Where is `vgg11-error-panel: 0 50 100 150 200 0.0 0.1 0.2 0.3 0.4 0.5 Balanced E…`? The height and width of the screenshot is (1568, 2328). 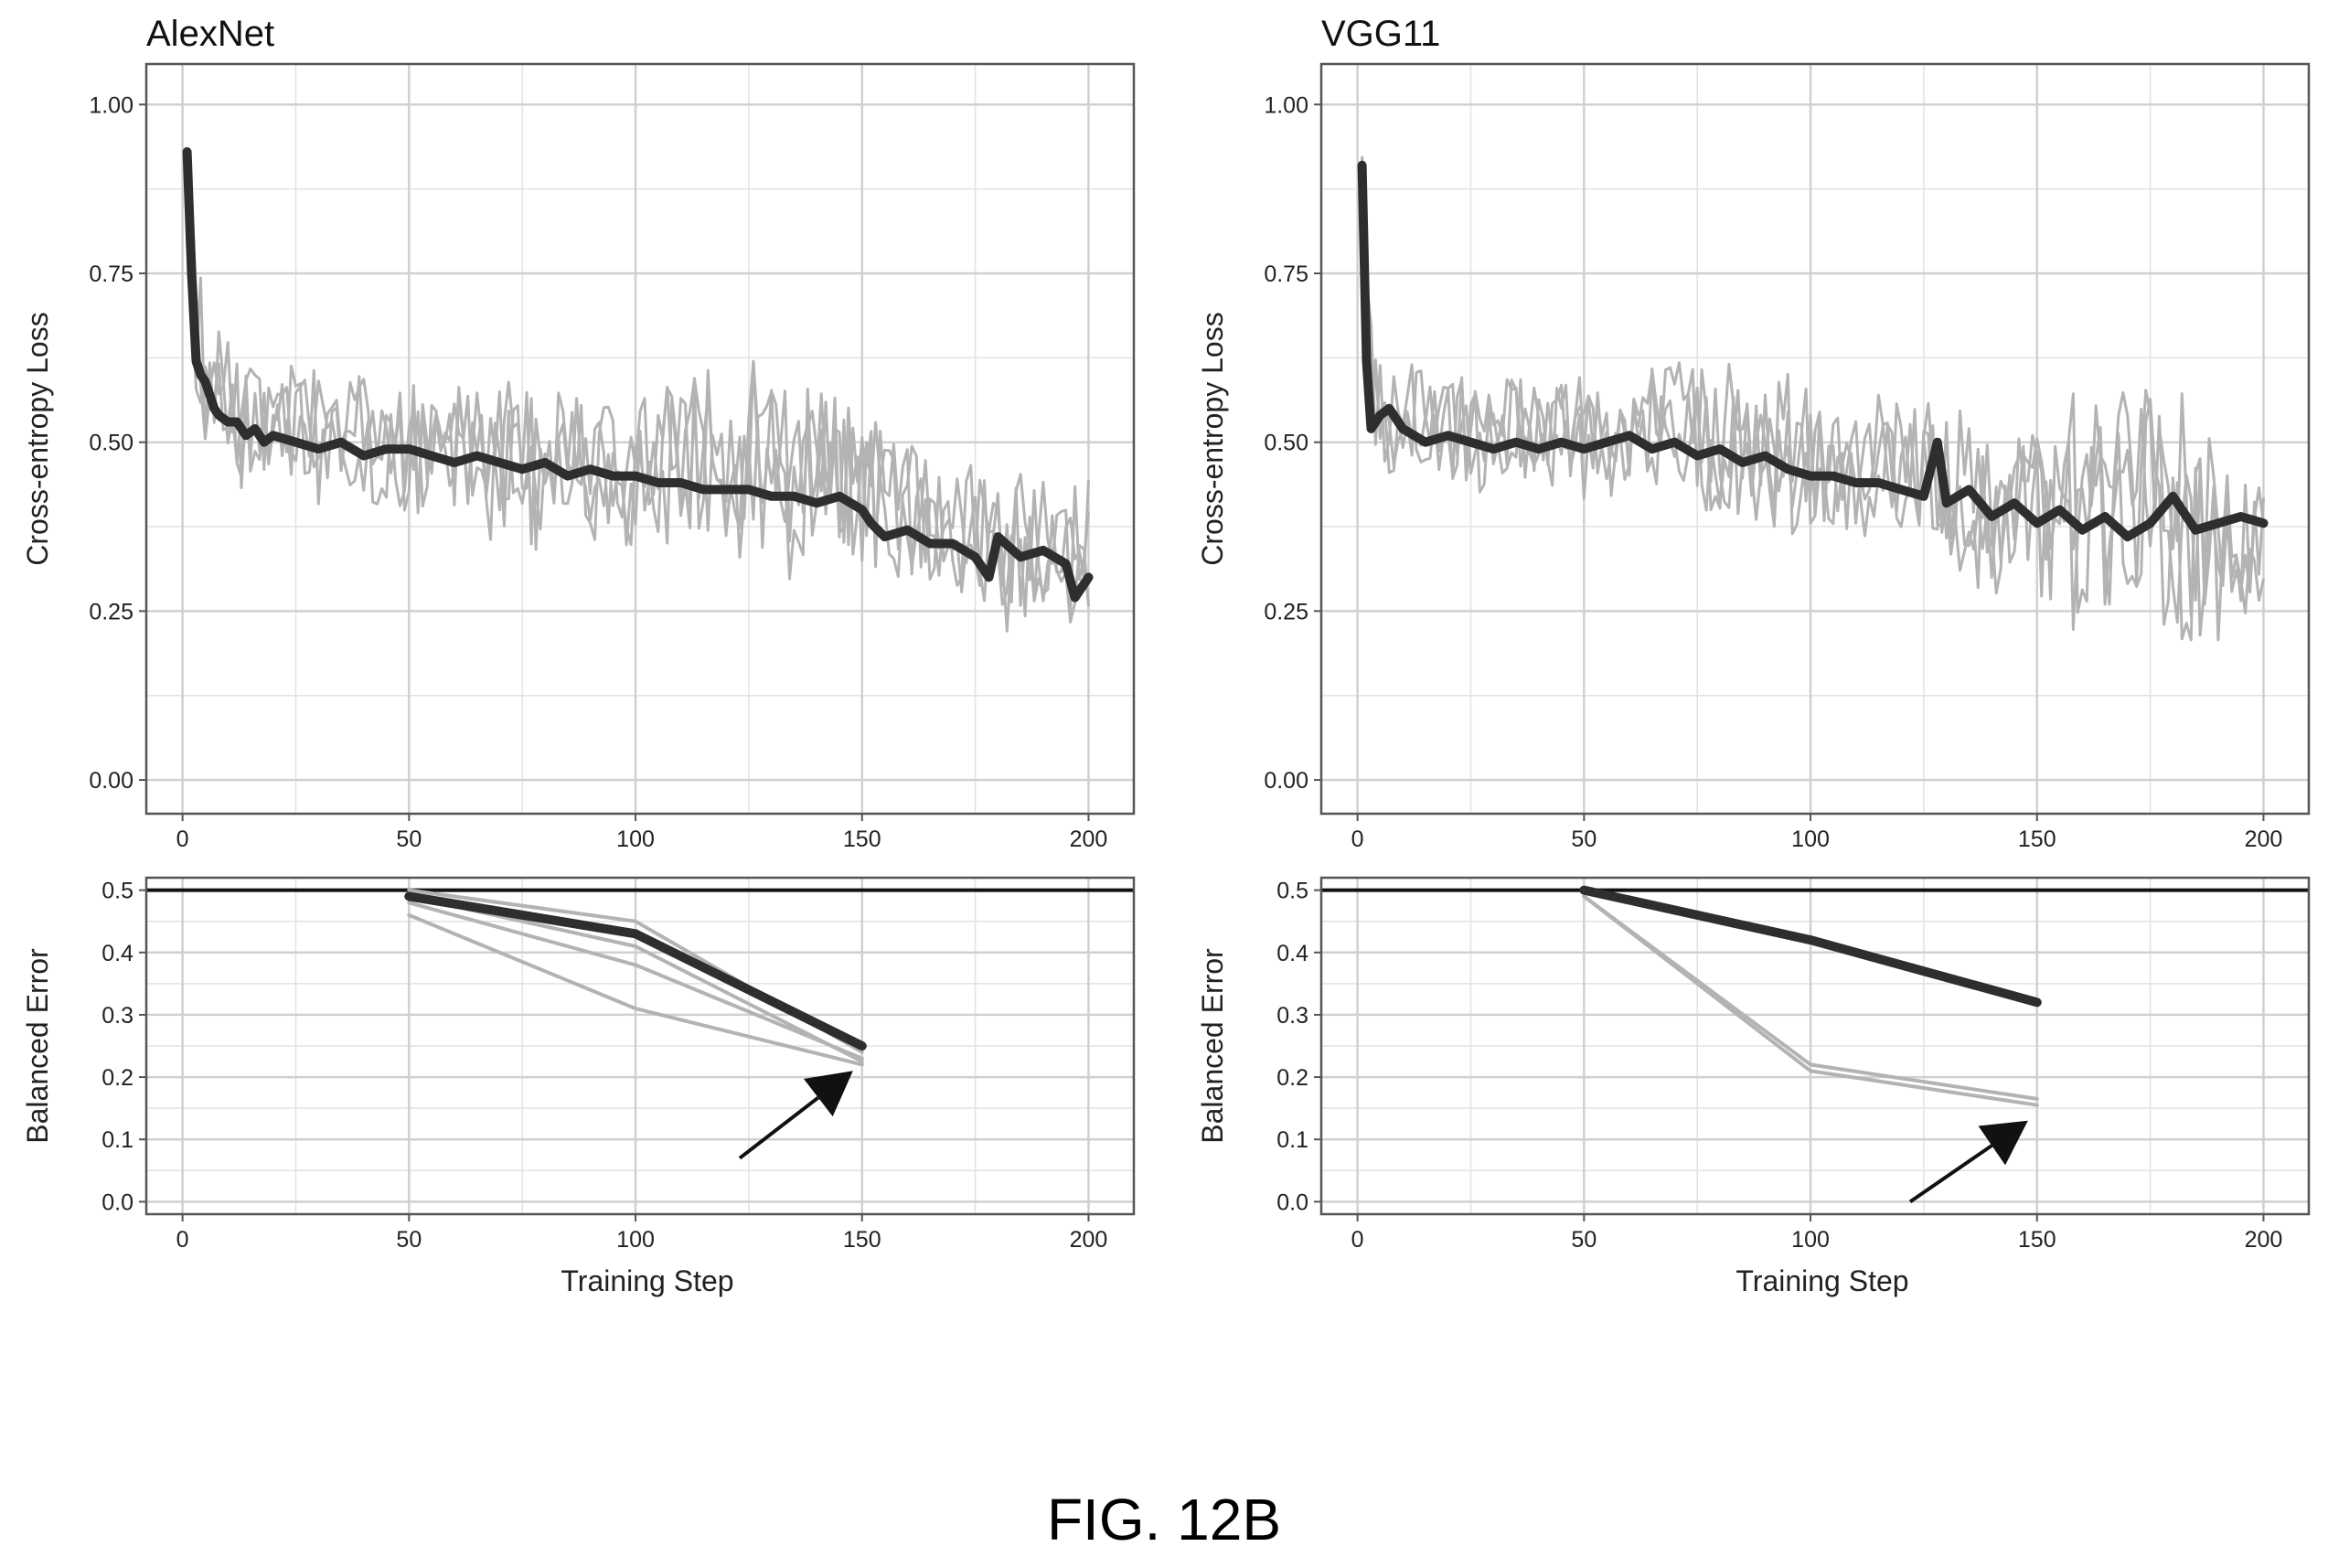 vgg11-error-panel: 0 50 100 150 200 0.0 0.1 0.2 0.3 0.4 0.5 Balanced E… is located at coordinates (1753, 1086).